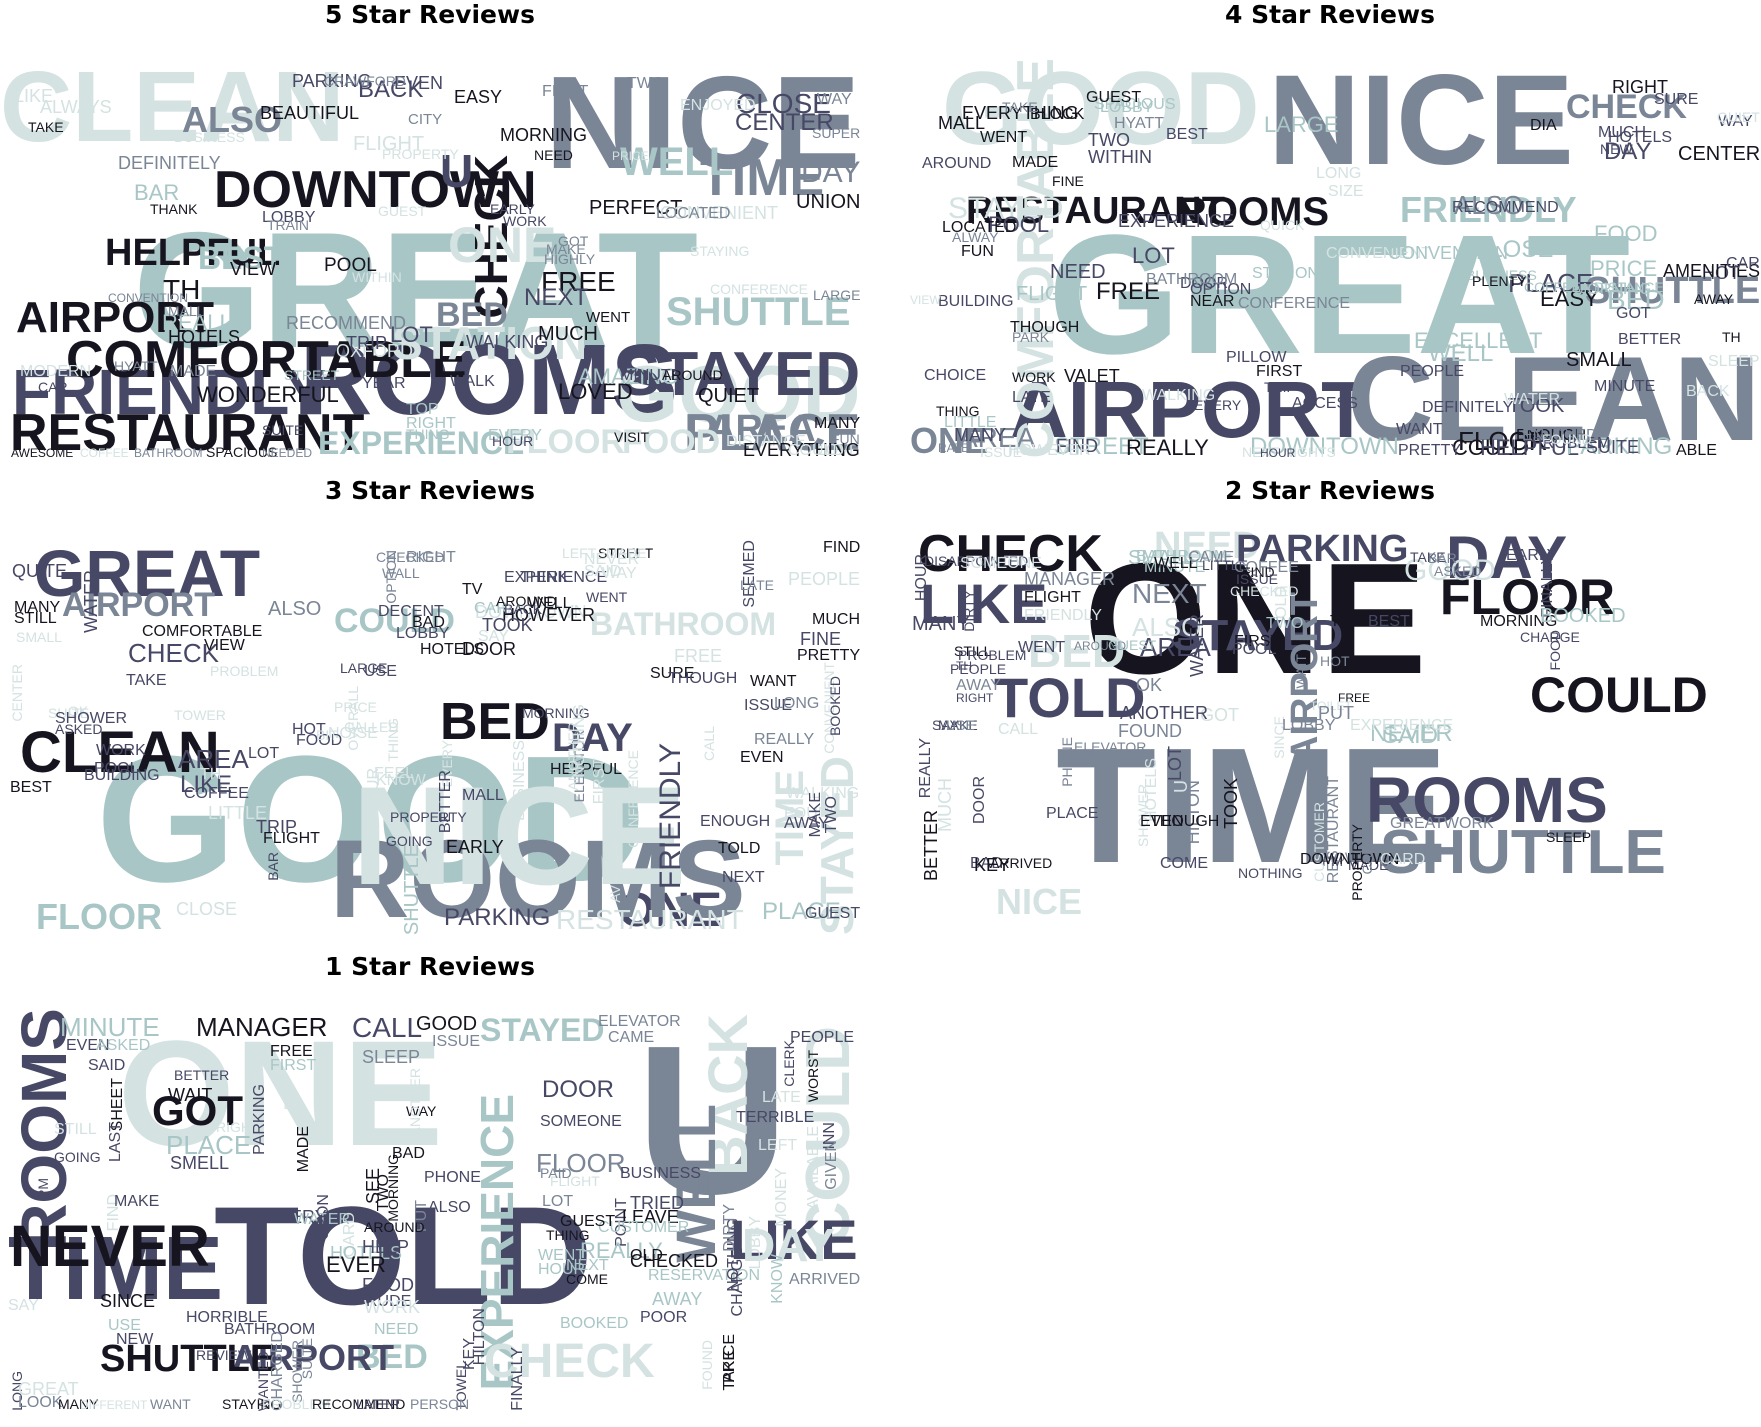  What do you see at coordinates (992, 655) in the screenshot?
I see `cloud-word: PROBLEM` at bounding box center [992, 655].